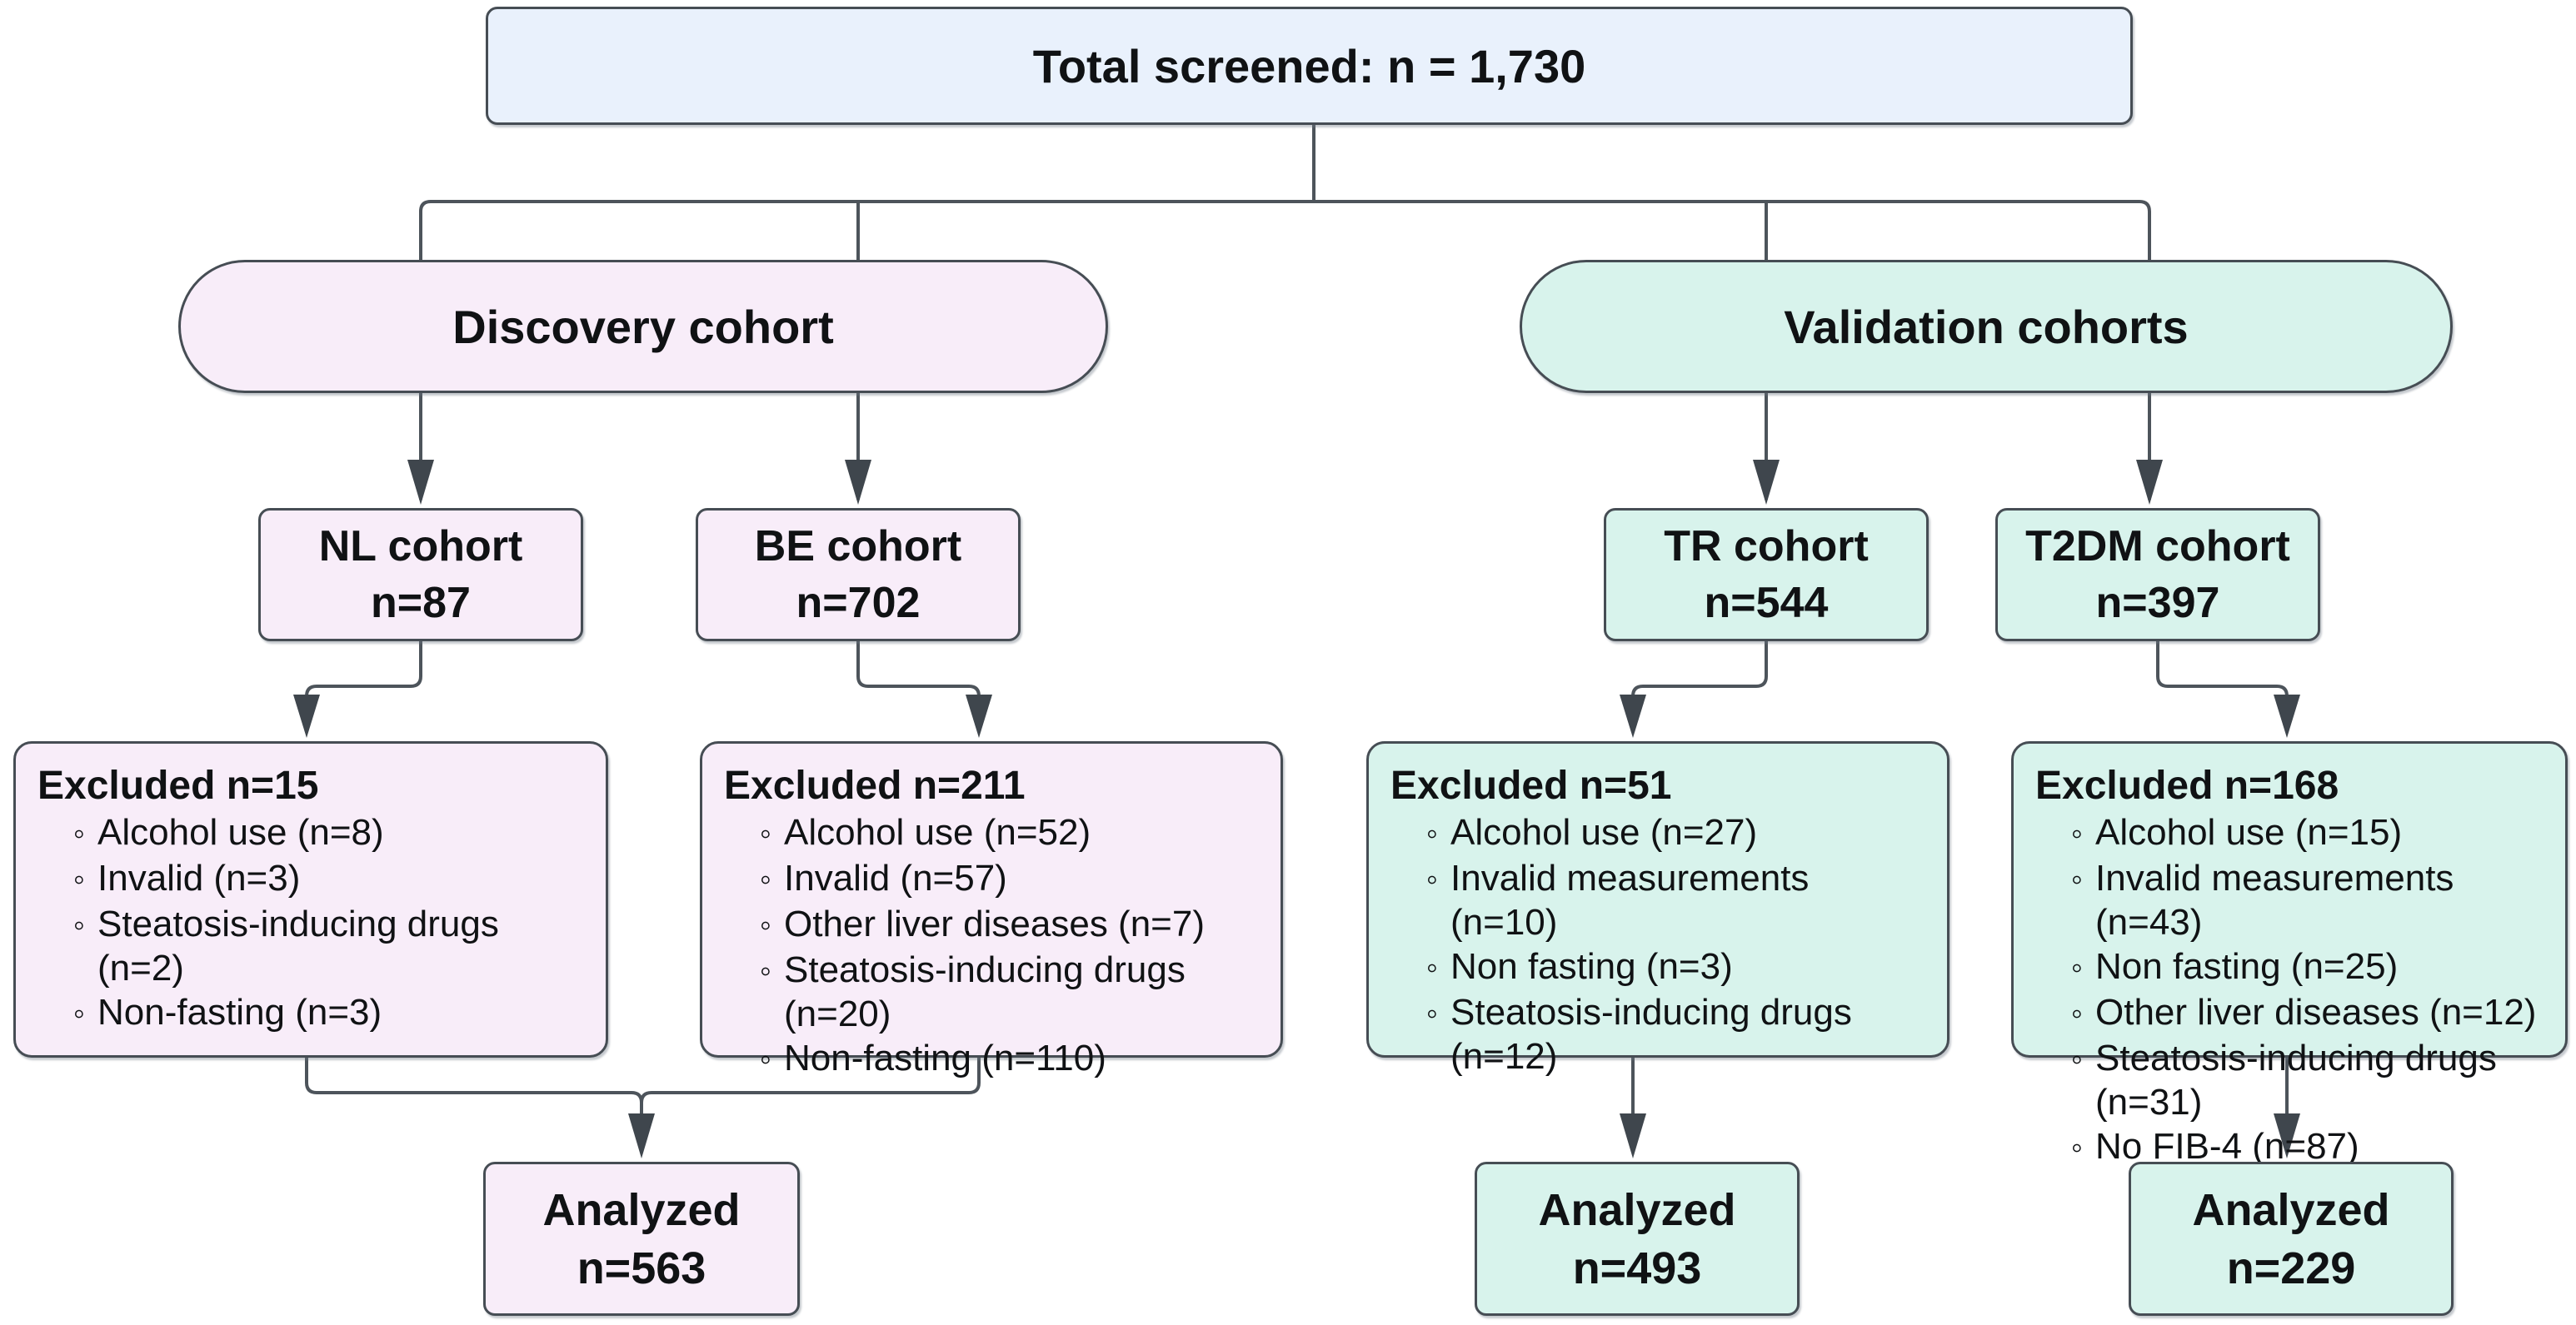 Image resolution: width=2576 pixels, height=1325 pixels. I want to click on excluded-item: Invalid measurements (n=43), so click(2301, 900).